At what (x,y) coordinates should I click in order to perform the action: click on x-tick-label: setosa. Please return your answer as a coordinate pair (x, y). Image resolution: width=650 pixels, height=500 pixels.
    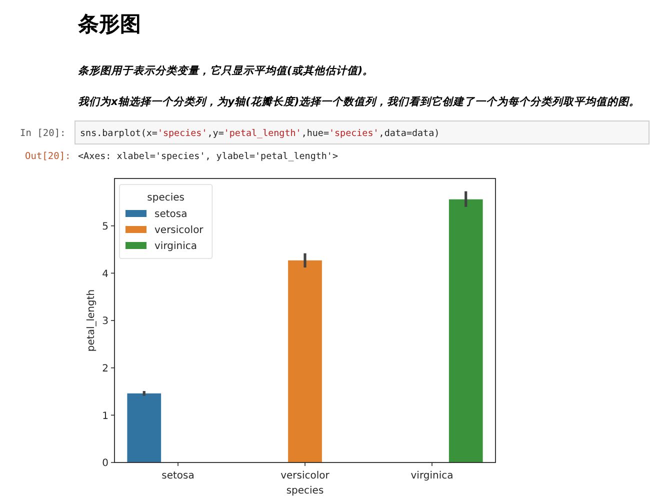
    Looking at the image, I should click on (178, 476).